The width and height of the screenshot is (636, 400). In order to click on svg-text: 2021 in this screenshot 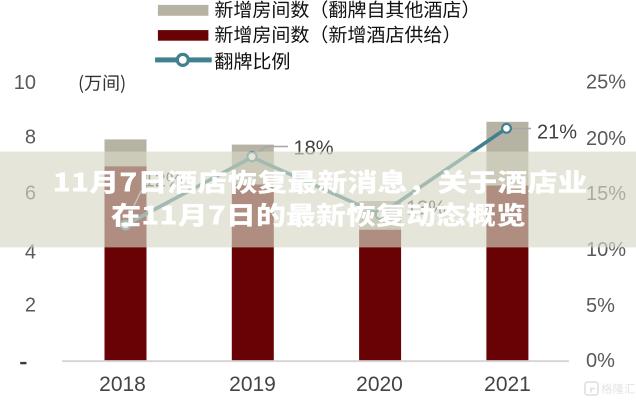, I will do `click(507, 384)`.